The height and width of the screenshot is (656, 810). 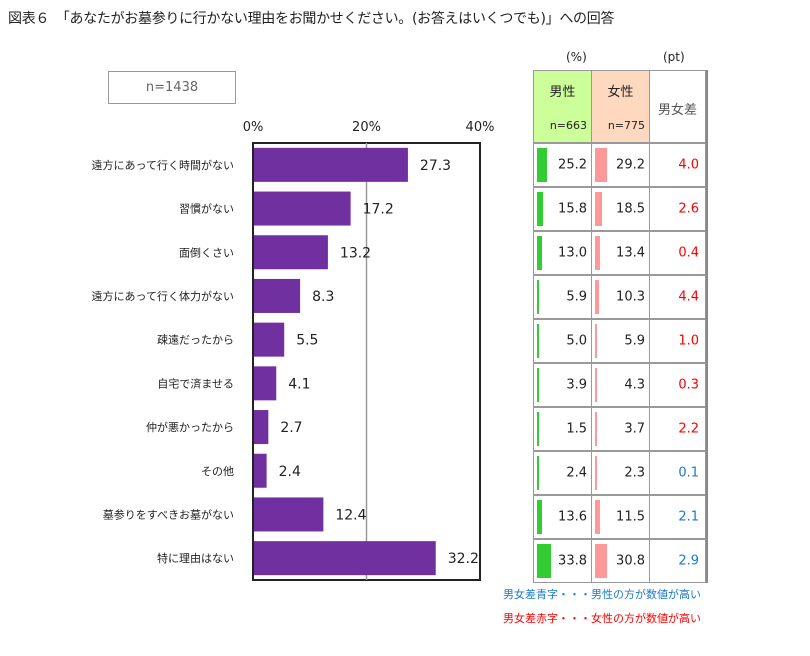 I want to click on category-label: 仲が悪かったから, so click(x=190, y=427).